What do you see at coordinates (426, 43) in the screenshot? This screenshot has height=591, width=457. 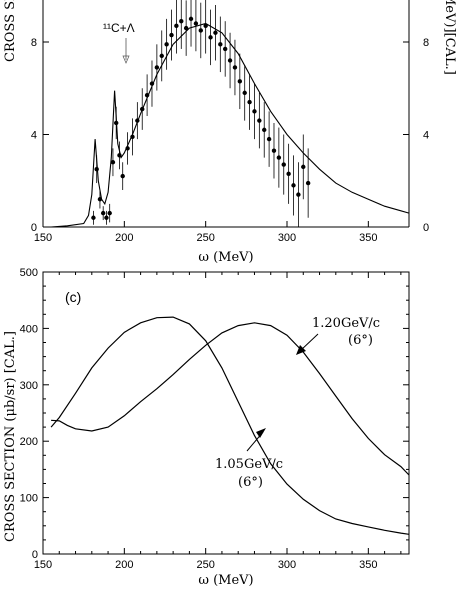 I see `top-y-right-tick-label: 8` at bounding box center [426, 43].